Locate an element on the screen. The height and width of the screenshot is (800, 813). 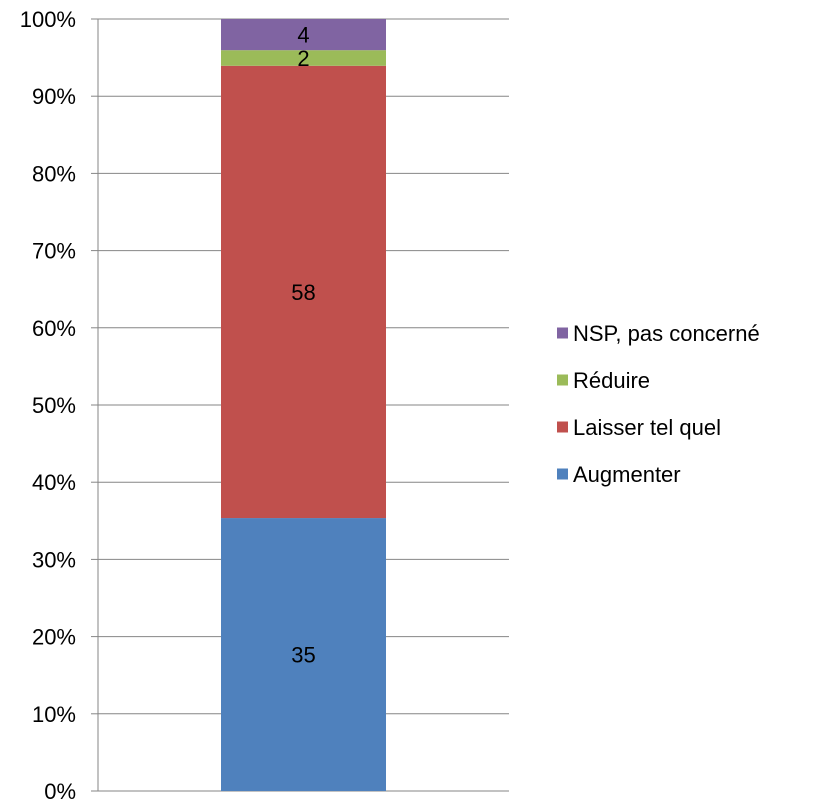
y-tick-label: 100% is located at coordinates (48, 19).